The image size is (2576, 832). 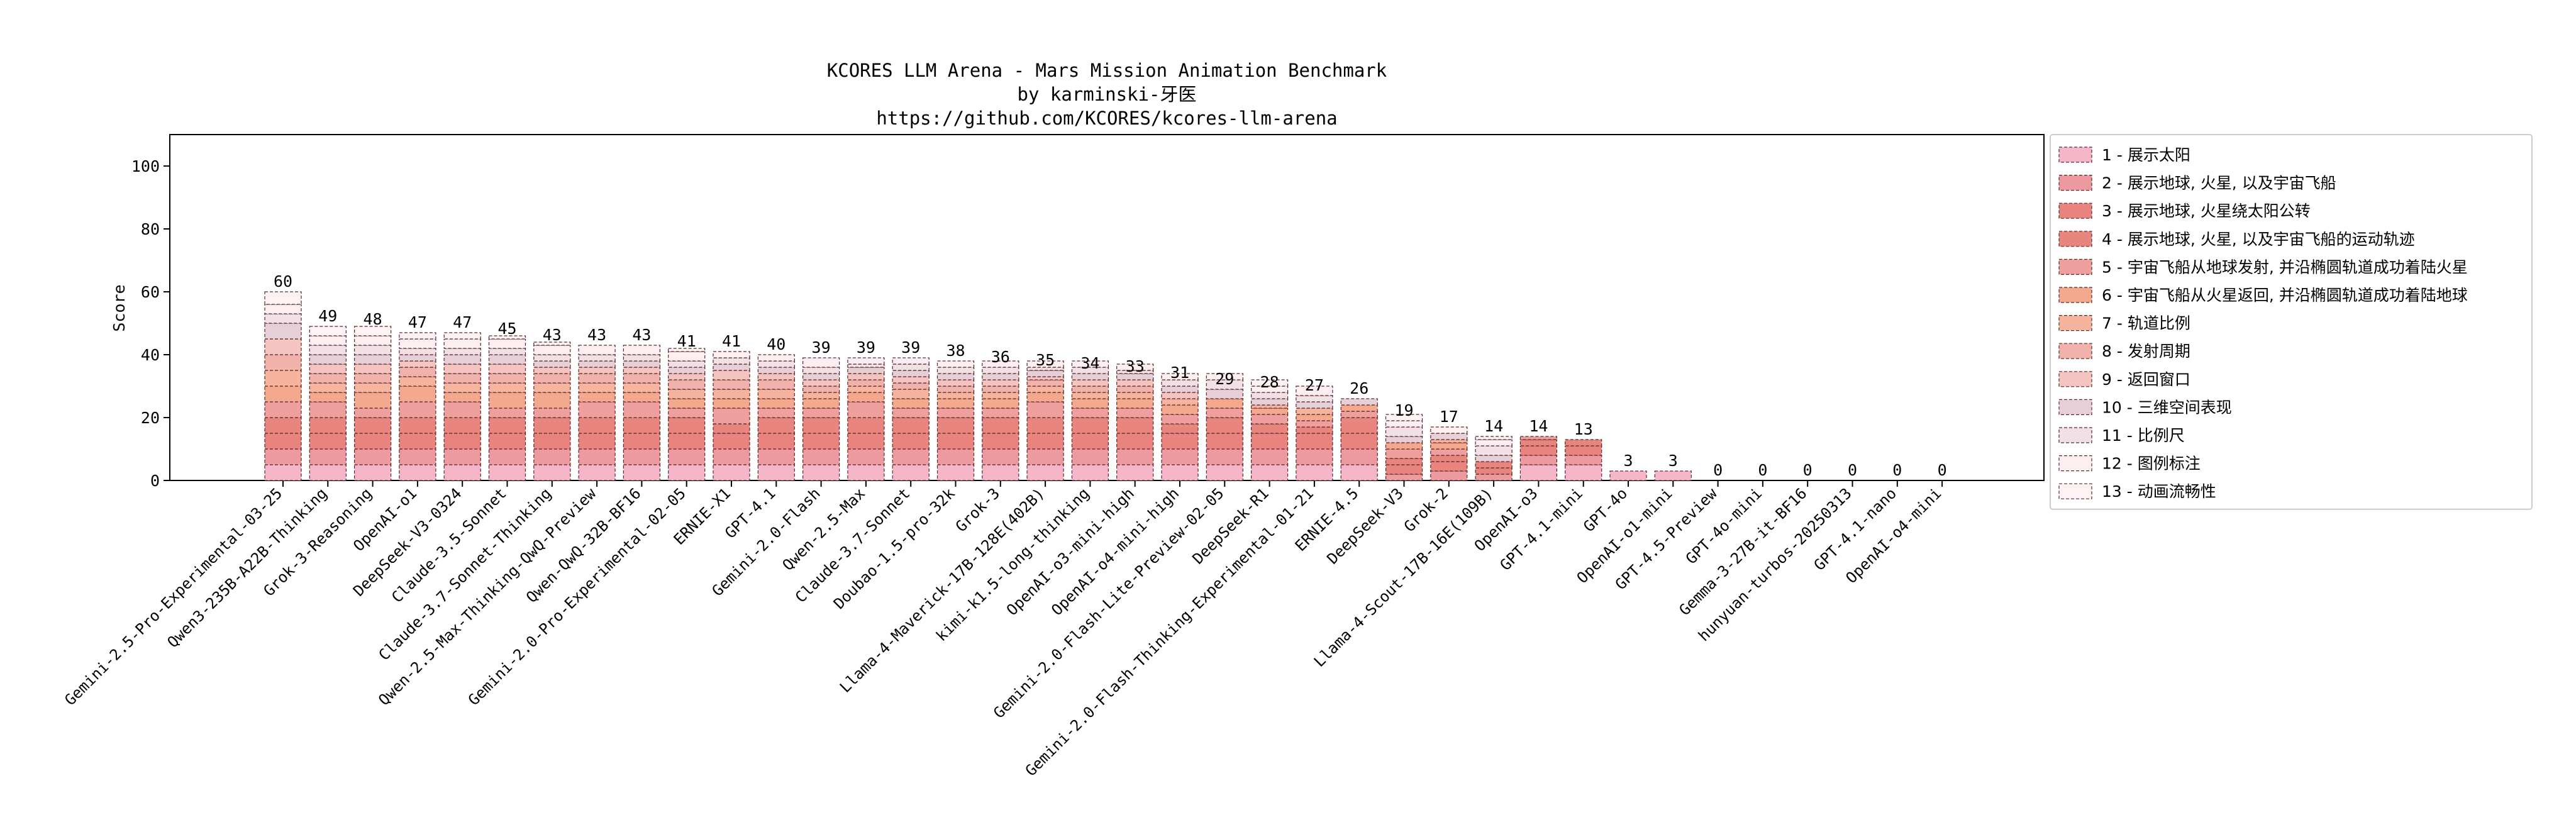 I want to click on legend-box, so click(x=2291, y=322).